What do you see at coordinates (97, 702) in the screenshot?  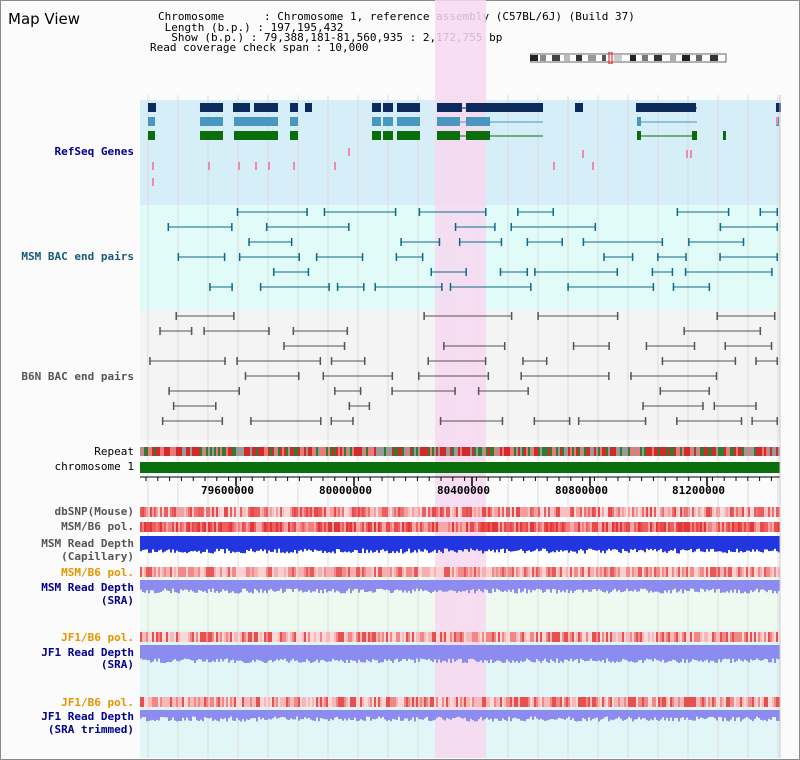 I see `track-label-jf1-b6-pol-2: JF1/B6 pol.` at bounding box center [97, 702].